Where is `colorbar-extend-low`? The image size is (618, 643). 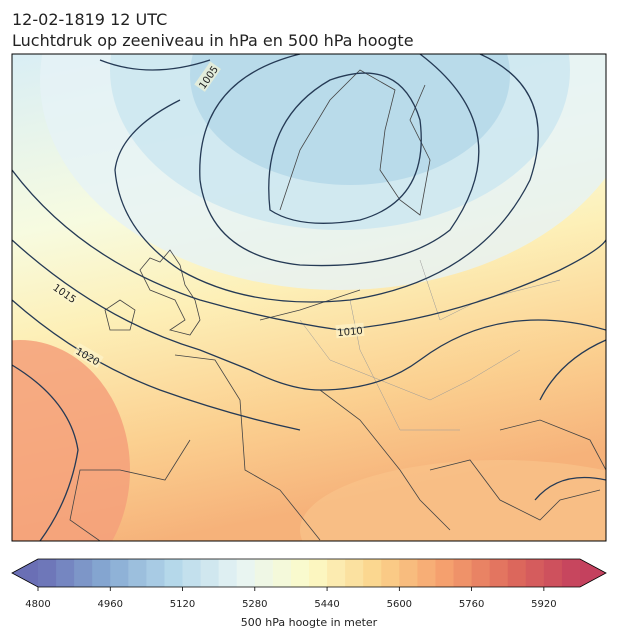 colorbar-extend-low is located at coordinates (25, 573).